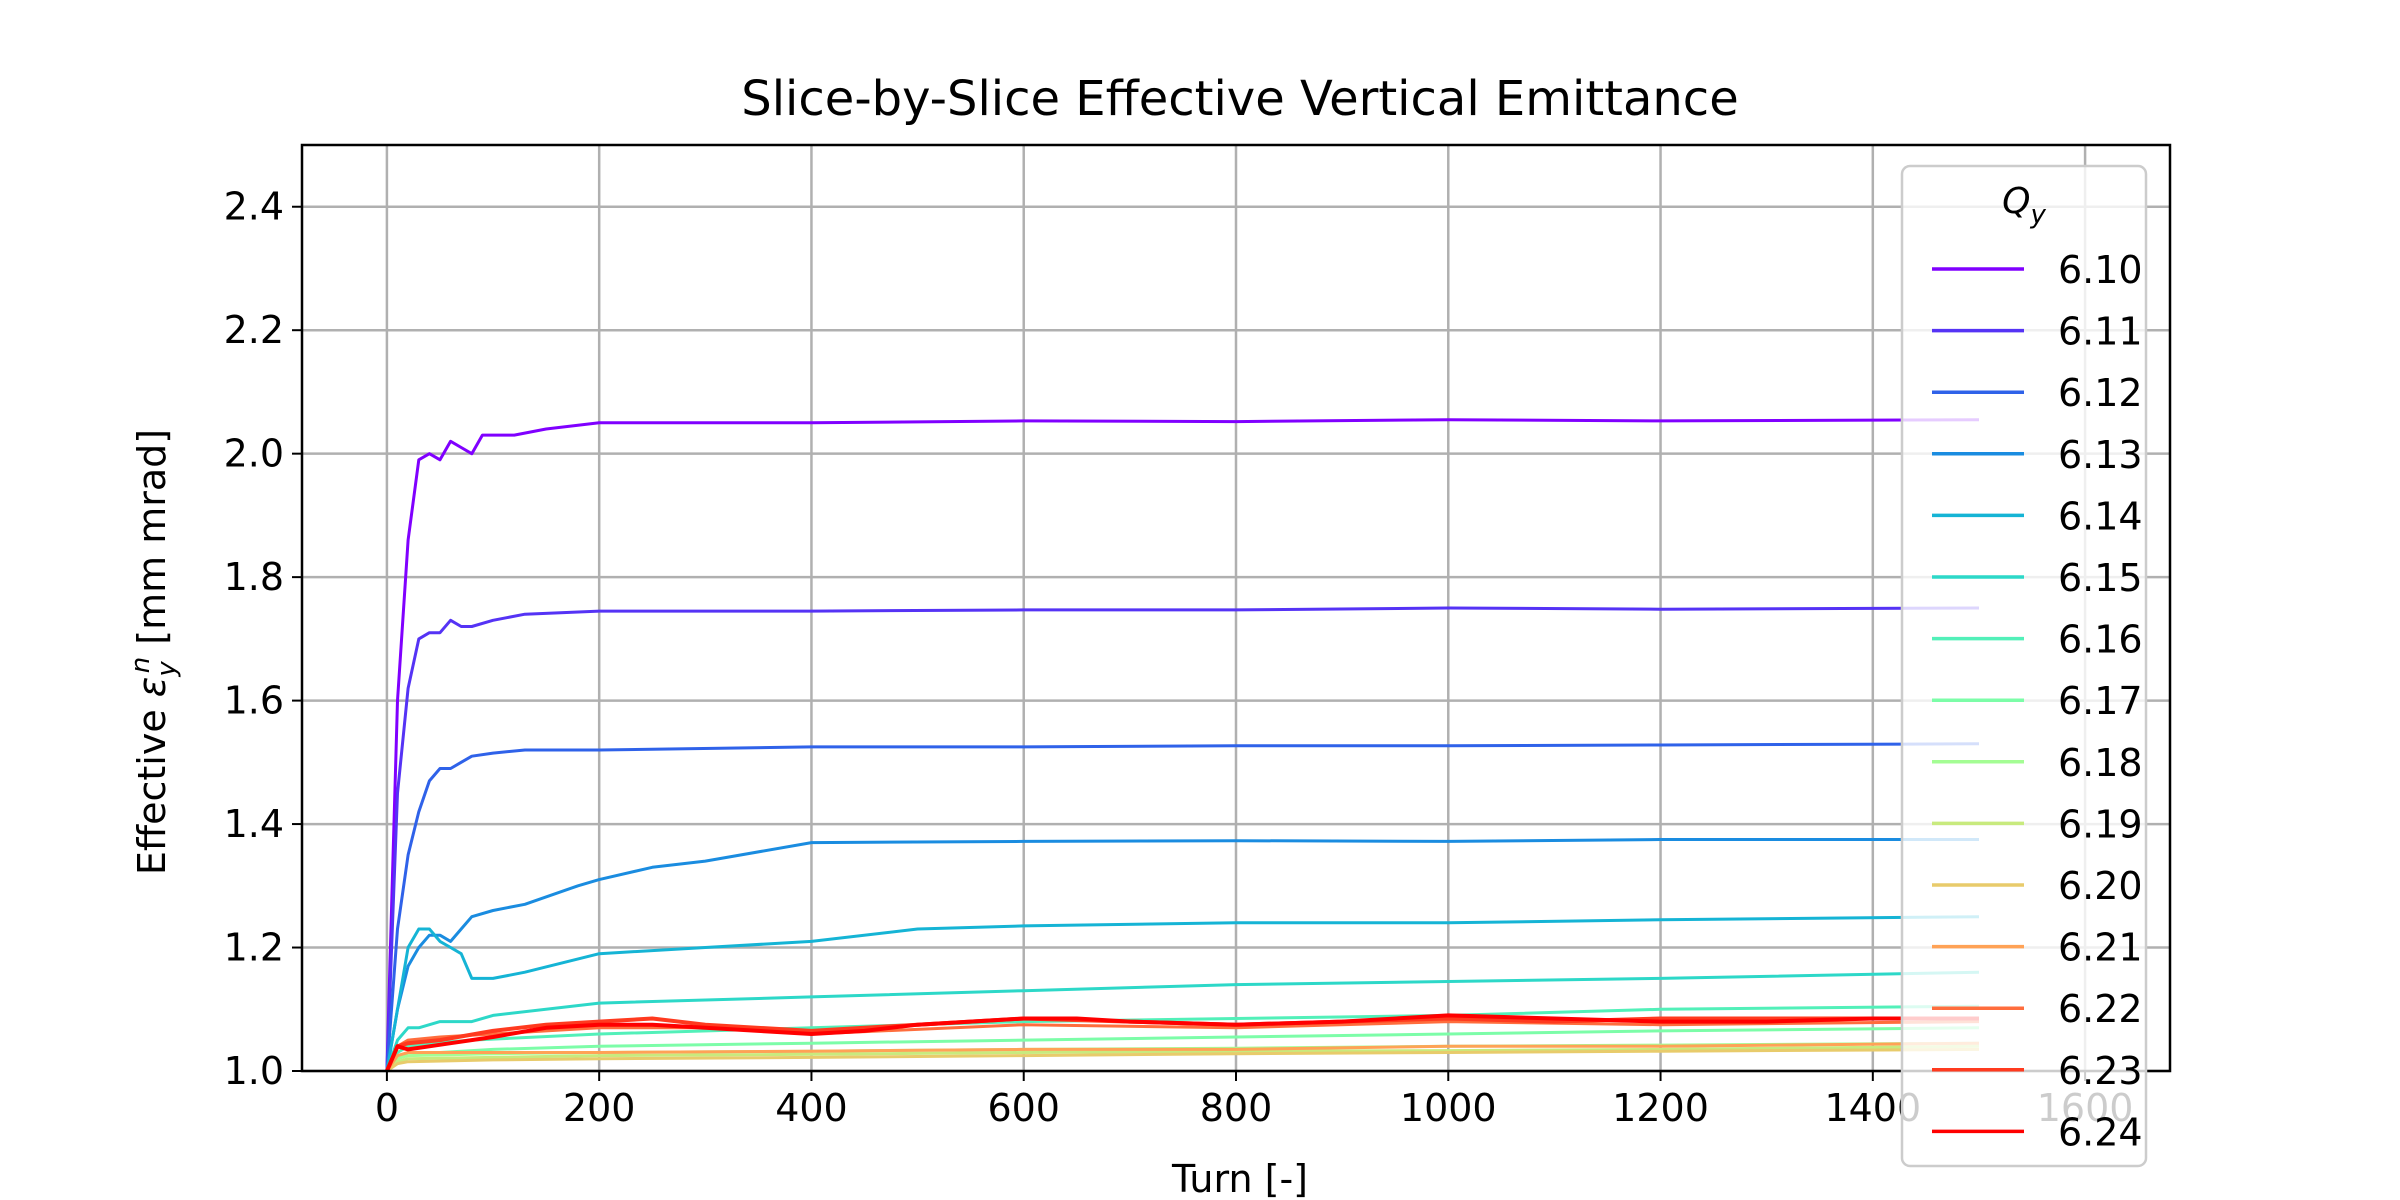 The height and width of the screenshot is (1200, 2400). What do you see at coordinates (2037, 948) in the screenshot?
I see `legend-entry: 6.21` at bounding box center [2037, 948].